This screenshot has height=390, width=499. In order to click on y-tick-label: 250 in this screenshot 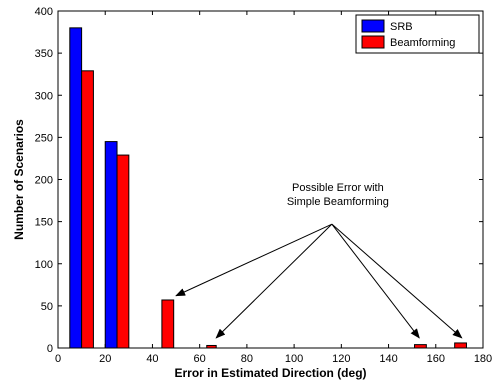, I will do `click(44, 138)`.